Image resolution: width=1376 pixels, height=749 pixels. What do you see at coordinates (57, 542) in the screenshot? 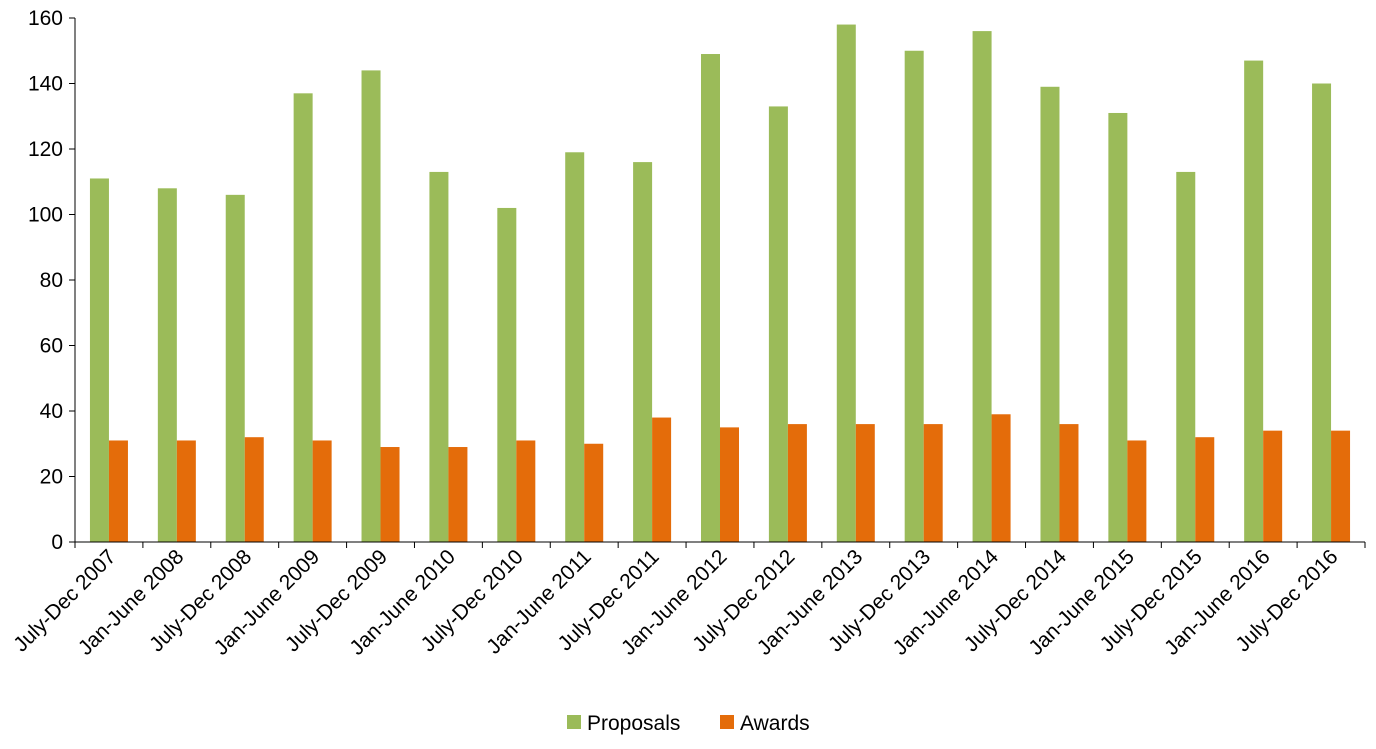
I see `y-tick-label: 0` at bounding box center [57, 542].